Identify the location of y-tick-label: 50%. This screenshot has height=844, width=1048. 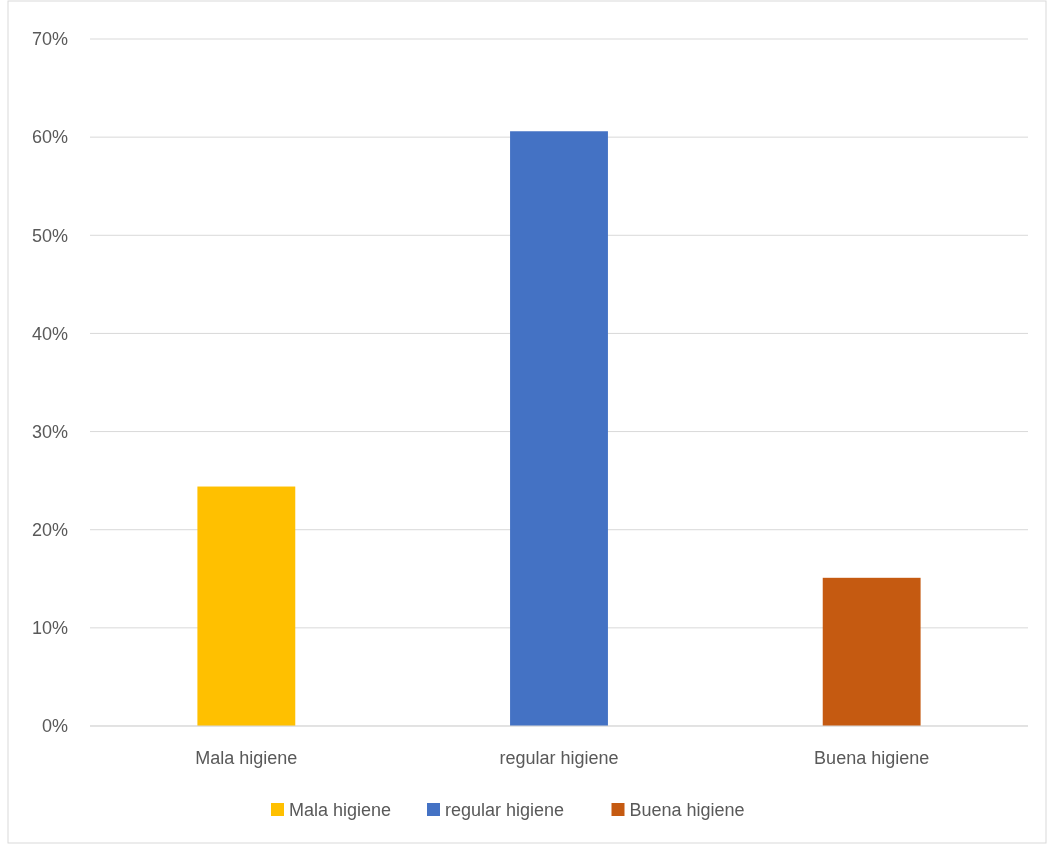
(49, 235).